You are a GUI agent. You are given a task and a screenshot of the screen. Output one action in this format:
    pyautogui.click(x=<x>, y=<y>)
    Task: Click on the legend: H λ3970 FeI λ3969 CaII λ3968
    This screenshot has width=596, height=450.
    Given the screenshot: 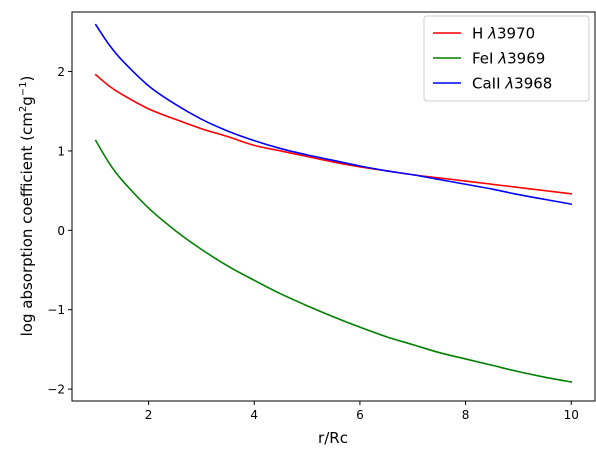 What is the action you would take?
    pyautogui.click(x=506, y=58)
    